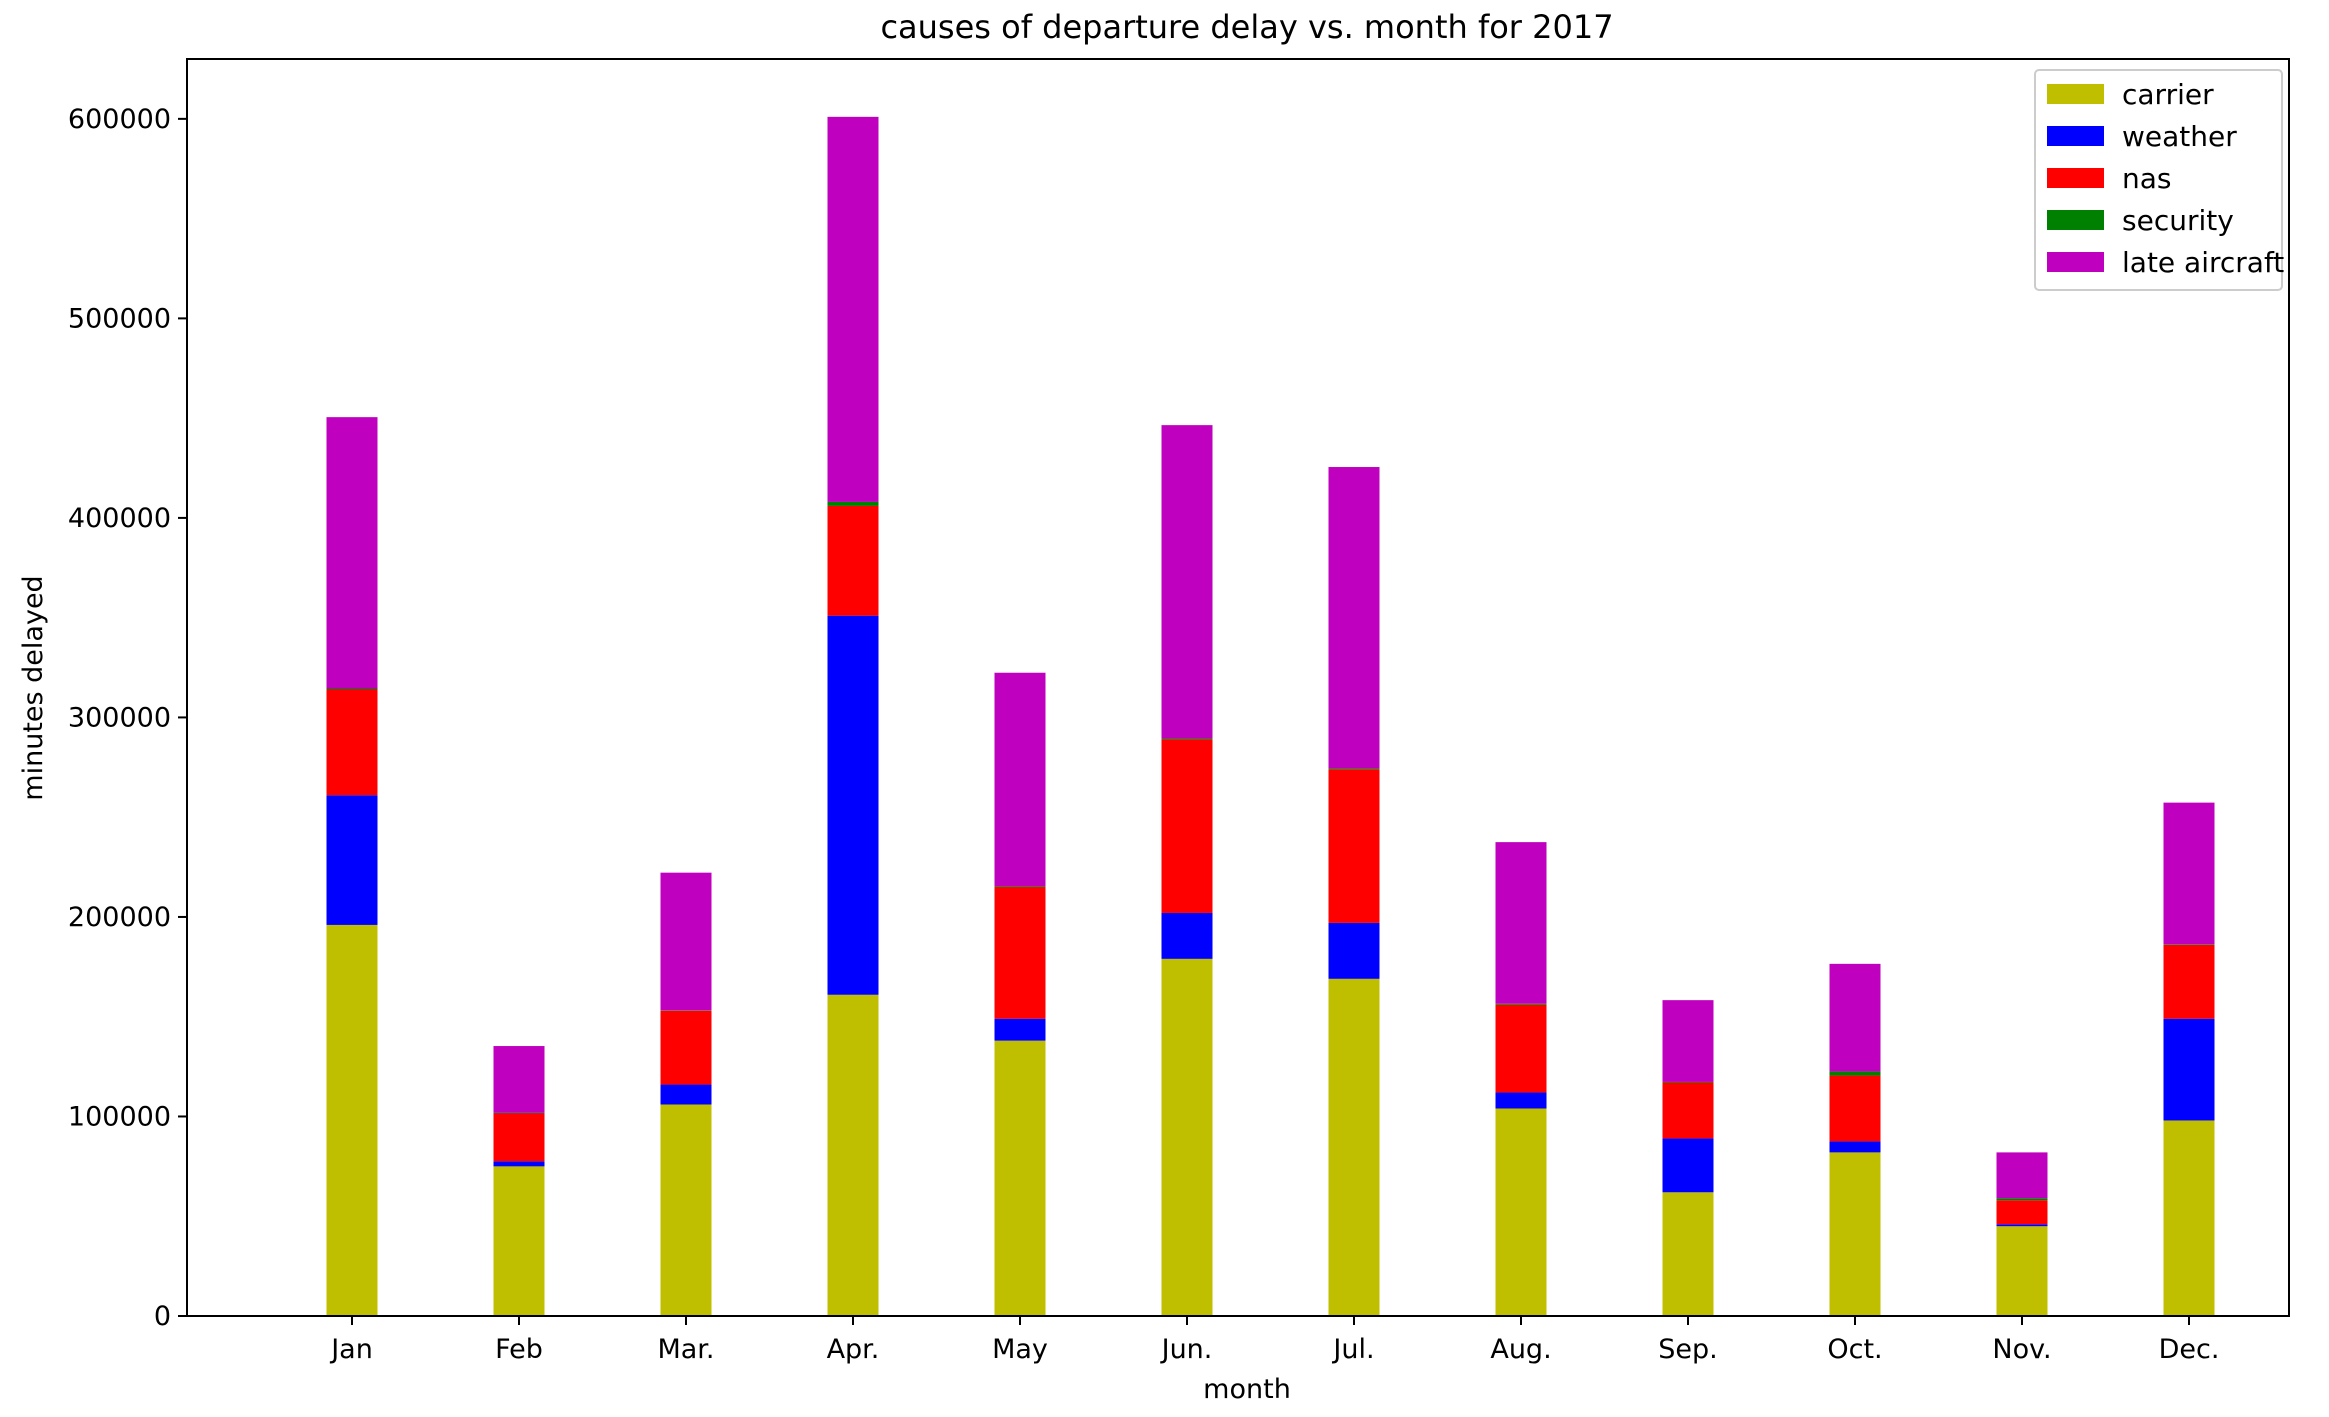 The height and width of the screenshot is (1417, 2329). I want to click on y-axis: 0 100000 200000 300000 400000 500000 600000, so click(127, 718).